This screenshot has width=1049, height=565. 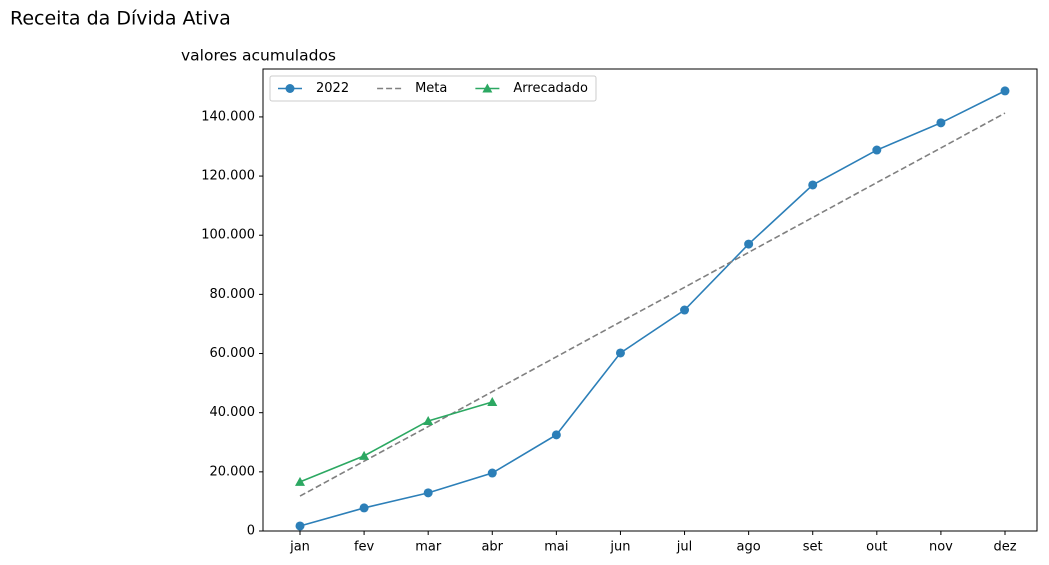 I want to click on legend-frame, so click(x=433, y=88).